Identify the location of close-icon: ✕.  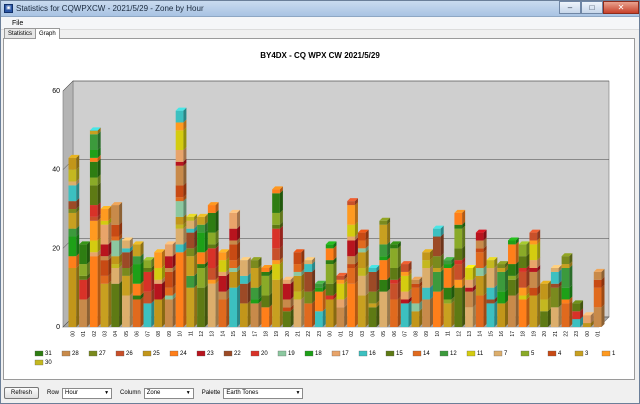
(621, 7).